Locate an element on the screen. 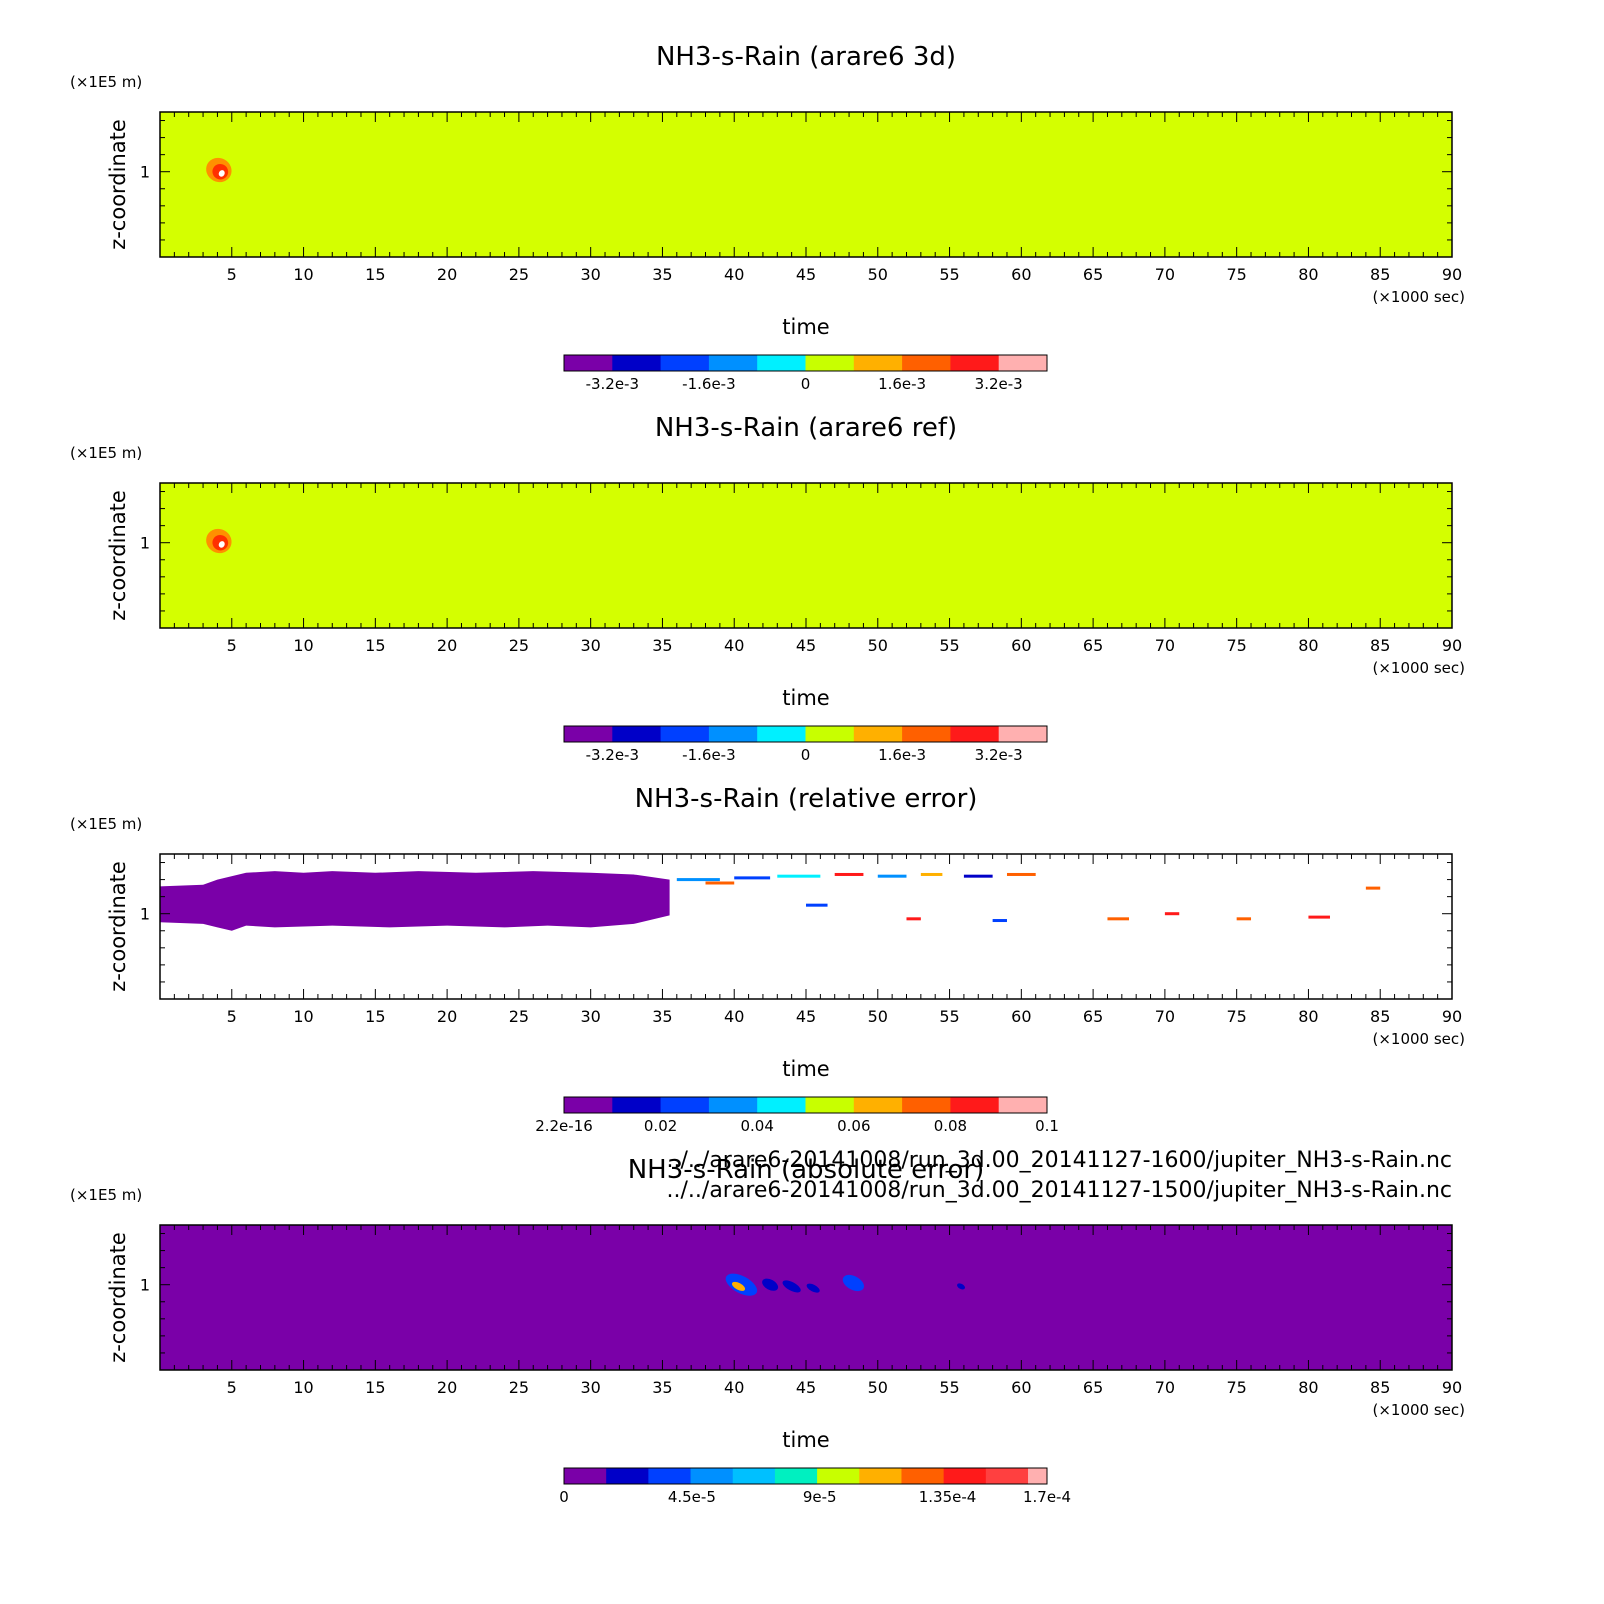 The width and height of the screenshot is (1604, 1604). x-axis-label: time is located at coordinates (805, 698).